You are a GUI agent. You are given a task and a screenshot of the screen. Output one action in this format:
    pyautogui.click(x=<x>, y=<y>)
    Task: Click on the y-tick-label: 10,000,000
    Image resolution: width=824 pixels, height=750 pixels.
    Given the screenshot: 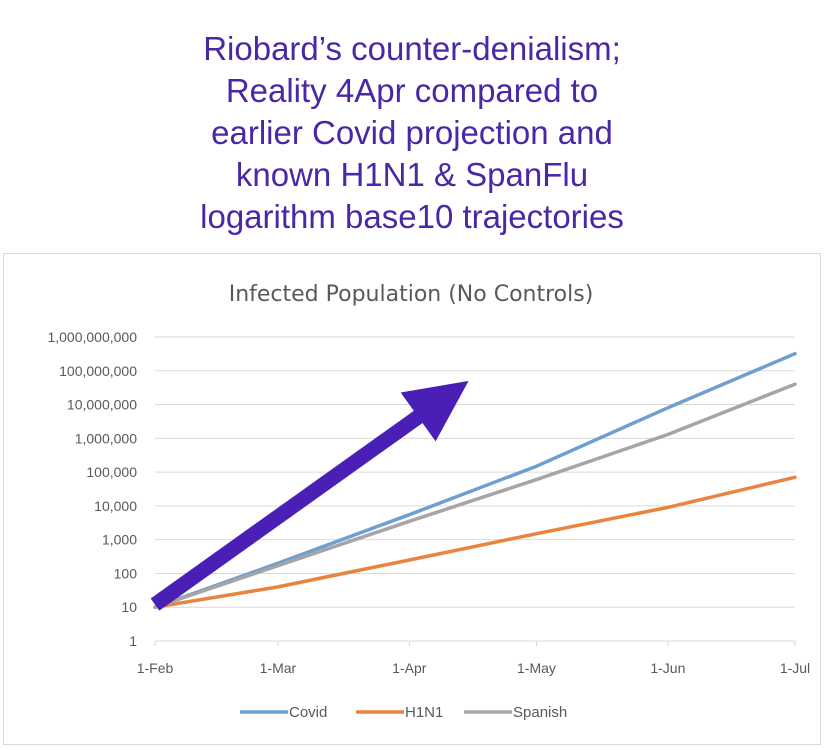 What is the action you would take?
    pyautogui.click(x=102, y=405)
    